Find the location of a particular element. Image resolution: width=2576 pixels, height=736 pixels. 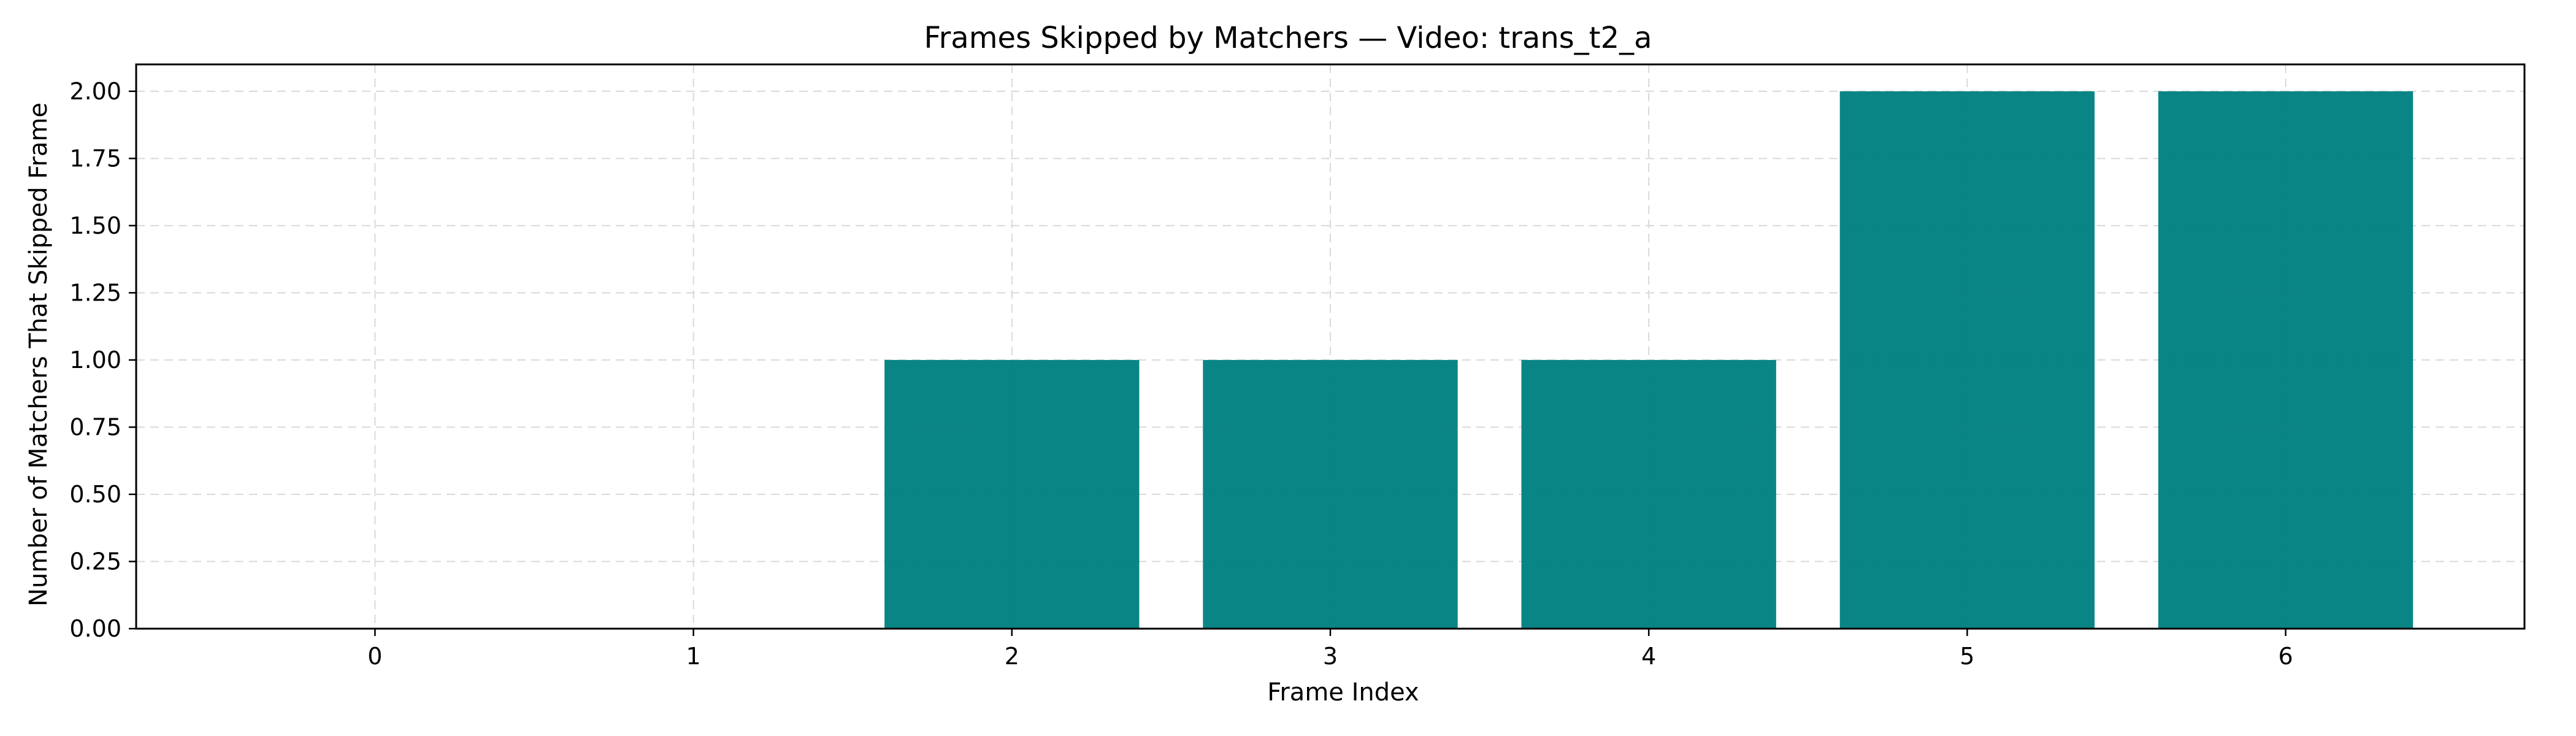

y-tick-label: 1.25 is located at coordinates (95, 292).